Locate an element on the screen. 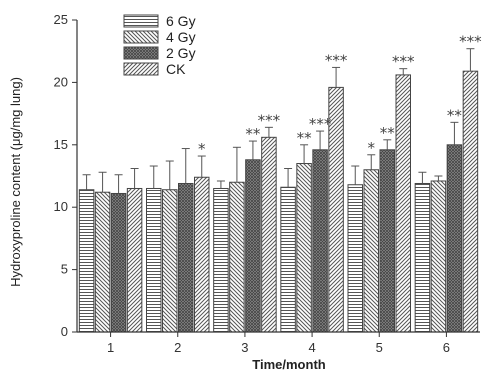  x-tick-label: 2 is located at coordinates (177, 347).